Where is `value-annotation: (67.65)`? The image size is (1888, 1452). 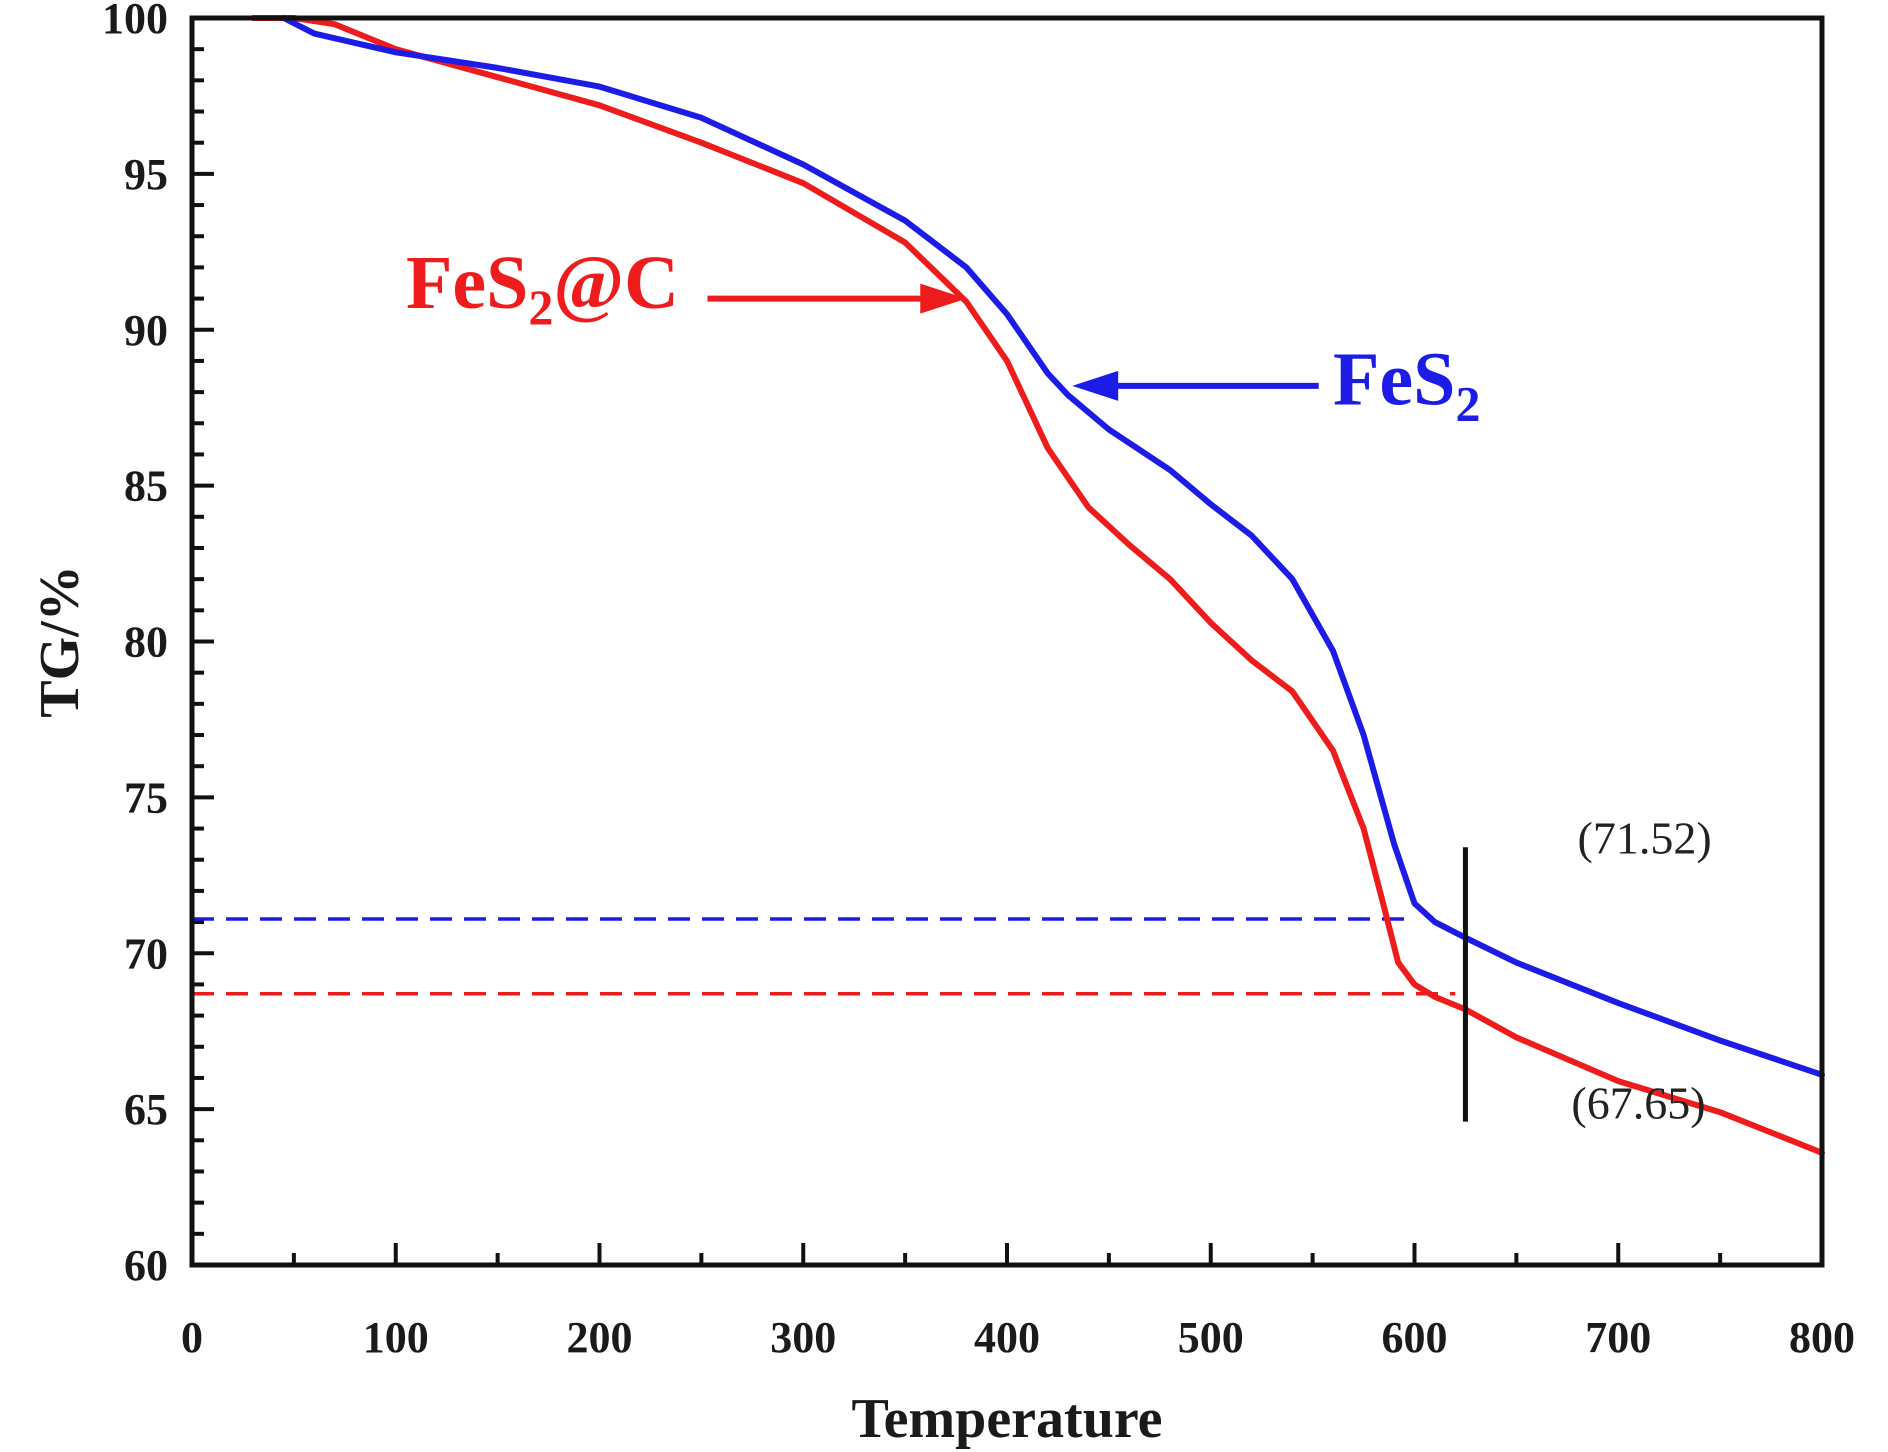 value-annotation: (67.65) is located at coordinates (1638, 1102).